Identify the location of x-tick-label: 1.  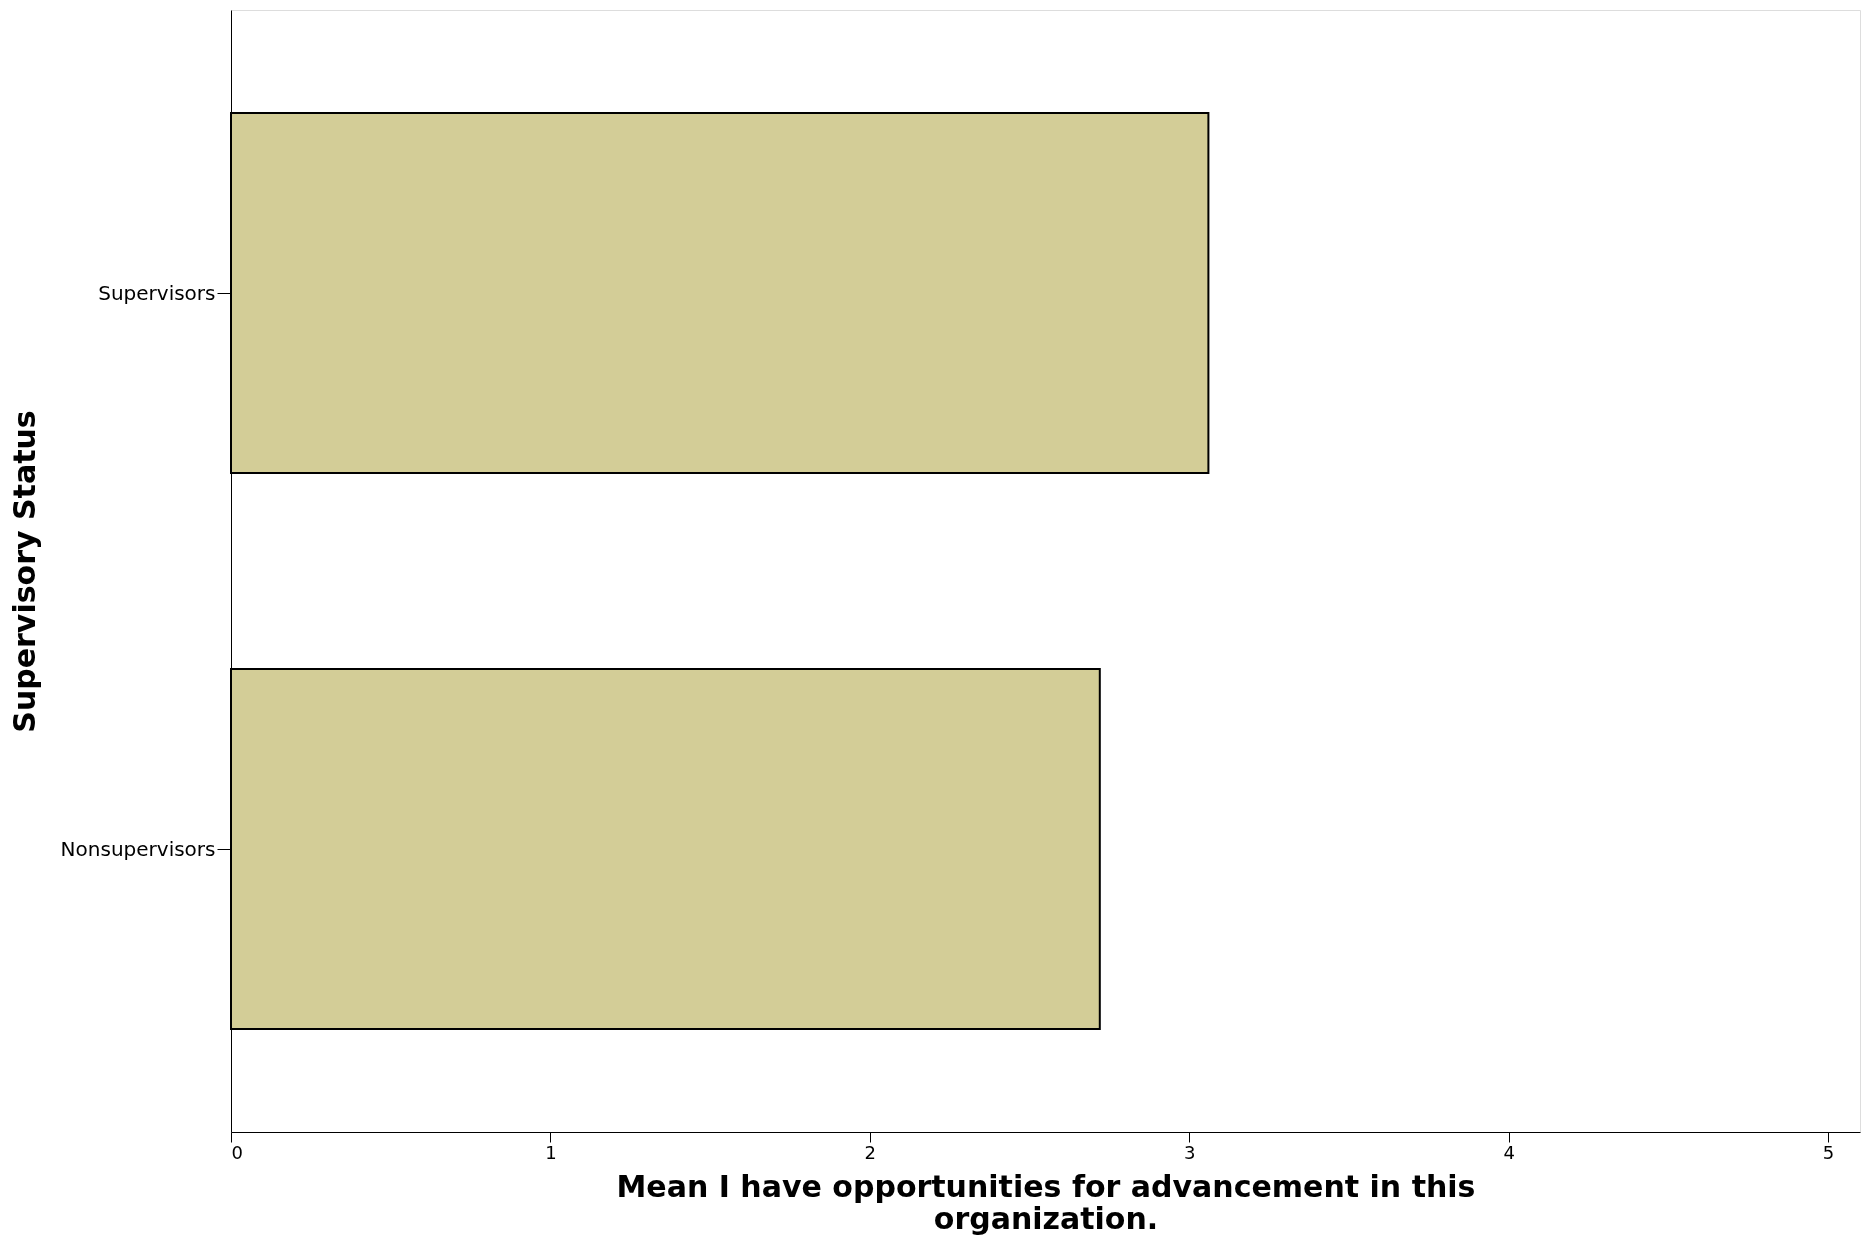
(551, 1152).